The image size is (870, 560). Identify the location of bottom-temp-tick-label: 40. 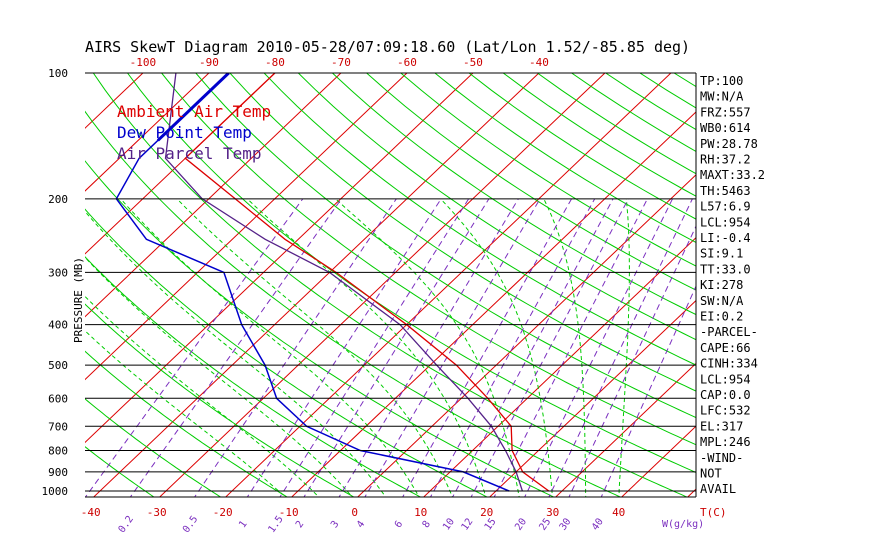
(618, 512).